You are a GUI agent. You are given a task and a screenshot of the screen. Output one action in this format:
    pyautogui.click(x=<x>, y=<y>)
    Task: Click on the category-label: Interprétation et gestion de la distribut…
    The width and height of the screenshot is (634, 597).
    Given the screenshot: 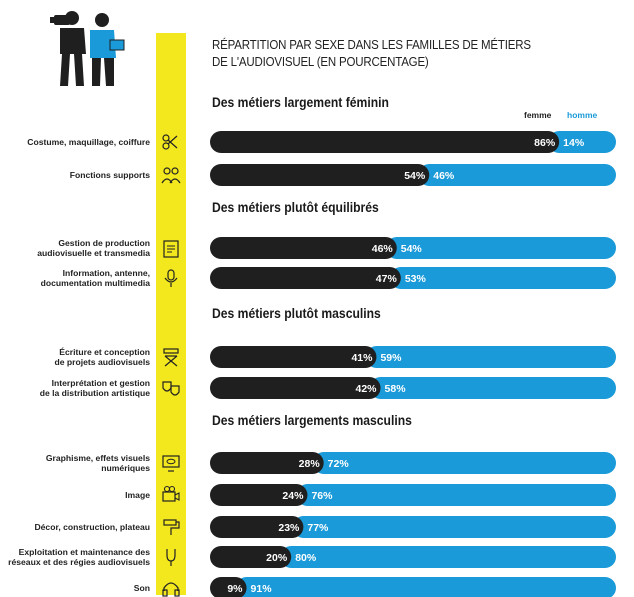 What is the action you would take?
    pyautogui.click(x=95, y=388)
    